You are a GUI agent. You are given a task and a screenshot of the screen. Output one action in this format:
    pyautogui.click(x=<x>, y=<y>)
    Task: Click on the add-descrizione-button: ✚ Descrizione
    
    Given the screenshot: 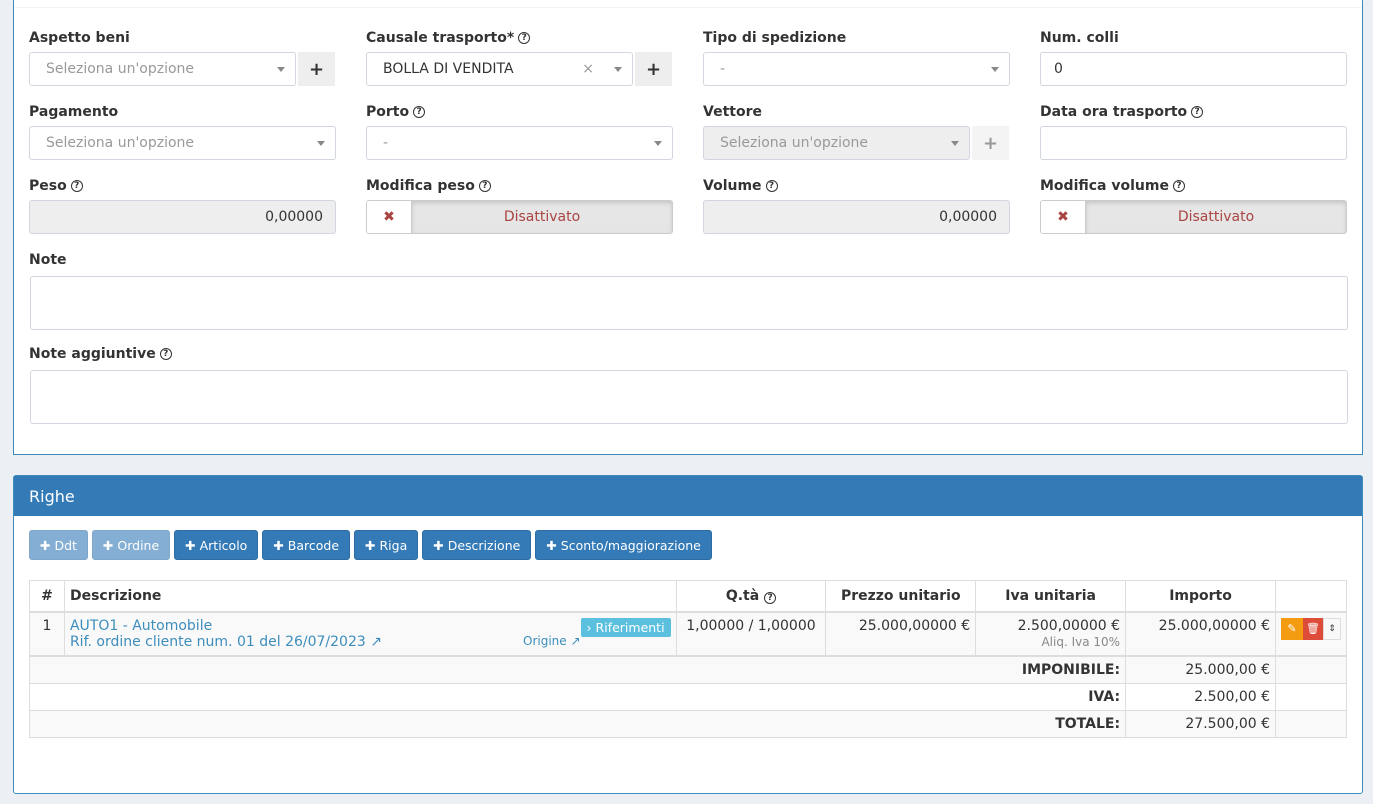 What is the action you would take?
    pyautogui.click(x=477, y=545)
    